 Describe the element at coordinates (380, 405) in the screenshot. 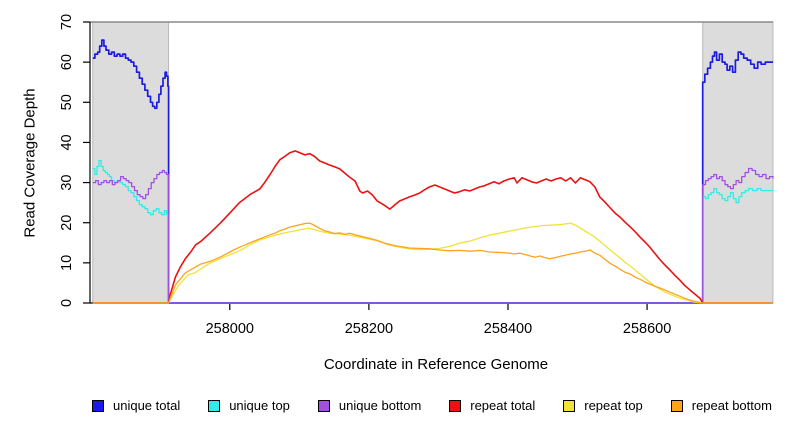

I see `legend-label: unique bottom` at that location.